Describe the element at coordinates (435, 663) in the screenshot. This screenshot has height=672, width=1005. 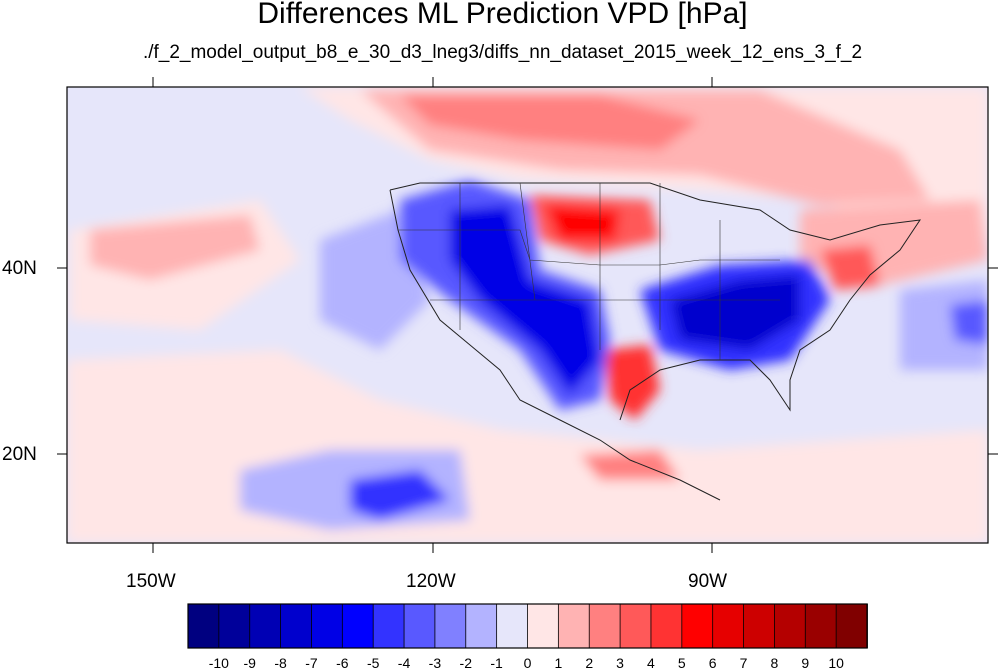
I see `colorbar-label: -3` at that location.